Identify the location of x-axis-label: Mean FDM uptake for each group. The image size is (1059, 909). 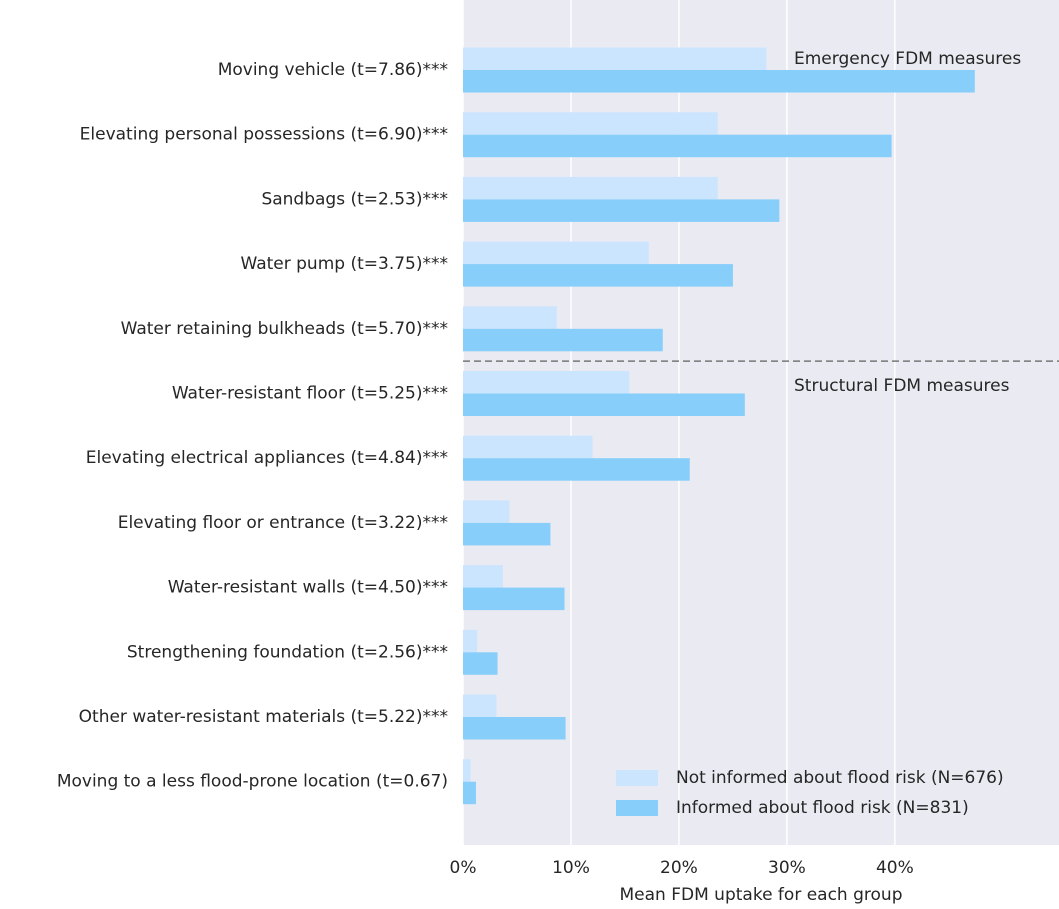
(761, 895).